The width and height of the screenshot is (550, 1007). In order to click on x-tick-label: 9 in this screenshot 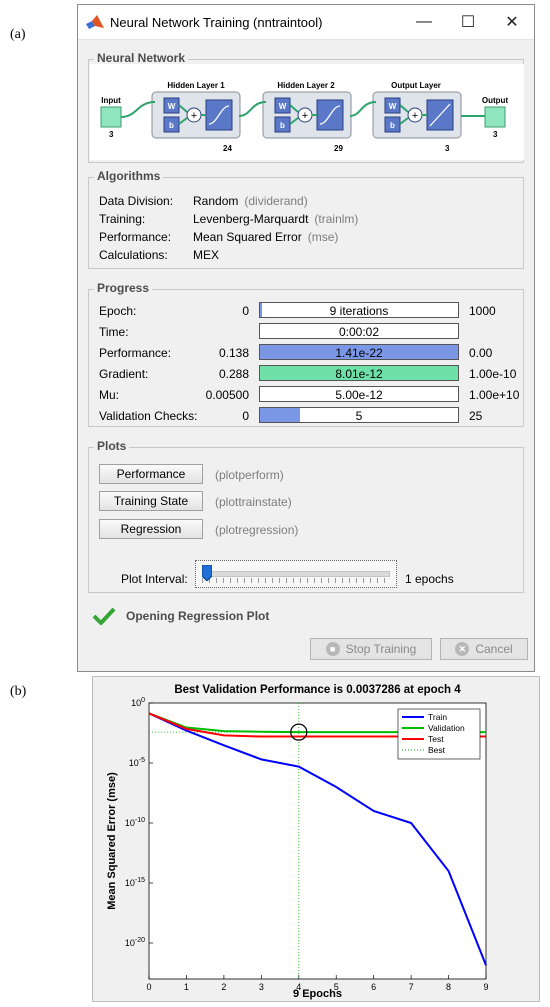, I will do `click(485, 987)`.